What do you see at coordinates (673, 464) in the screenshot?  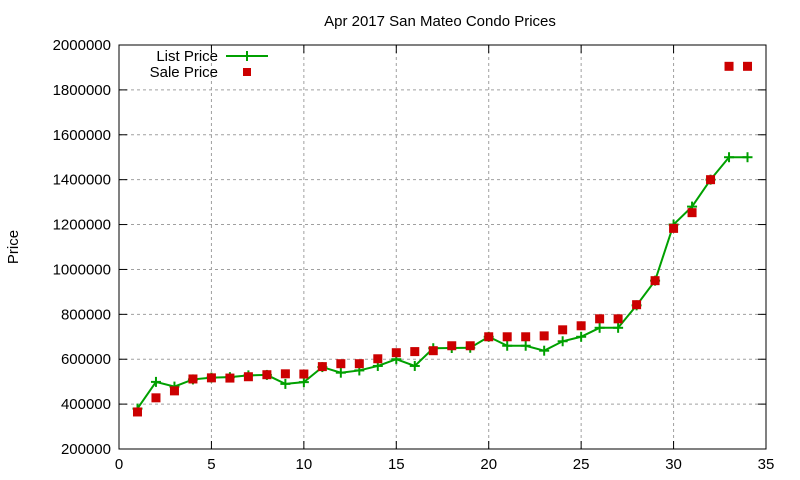 I see `x-tick-label: 30` at bounding box center [673, 464].